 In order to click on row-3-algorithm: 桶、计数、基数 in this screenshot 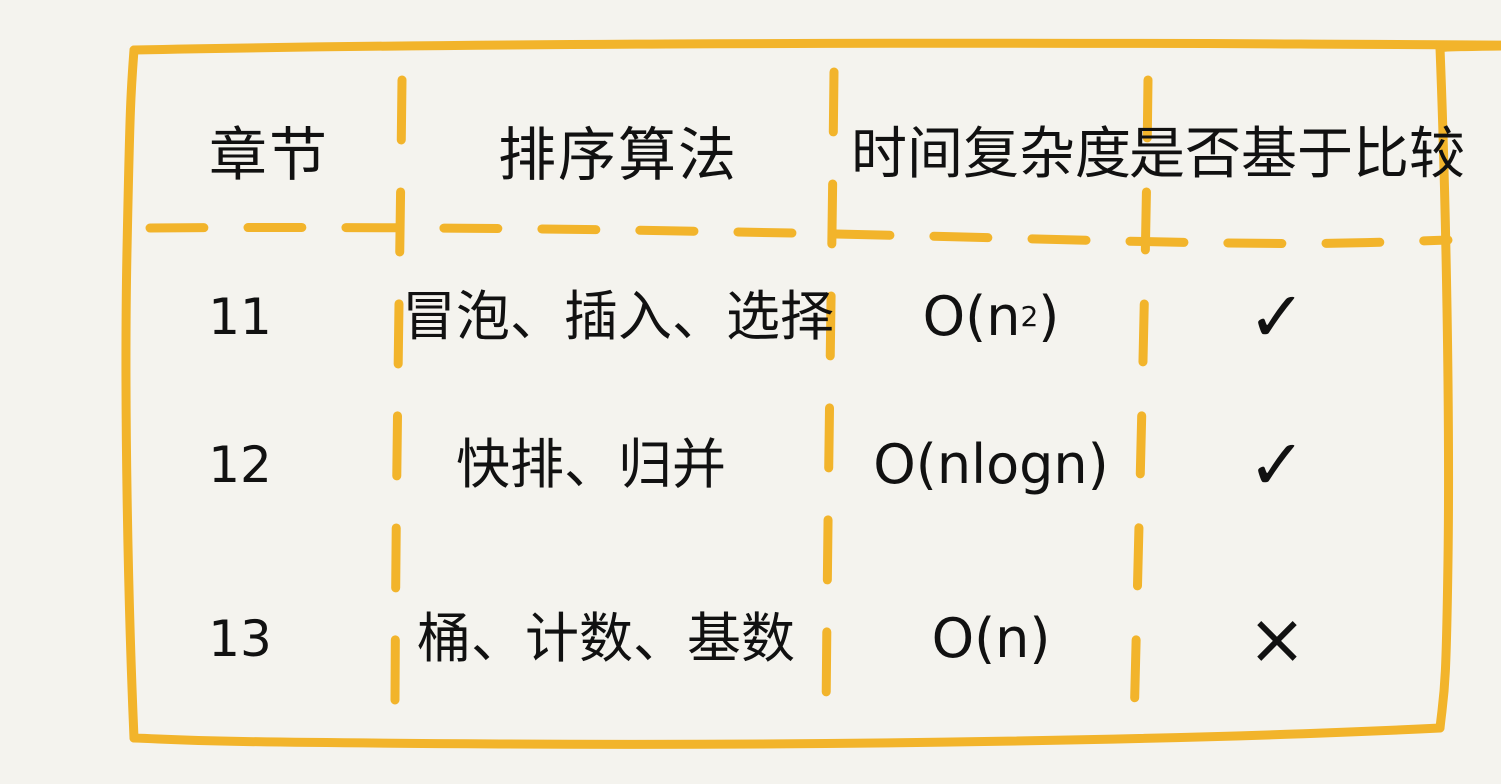, I will do `click(606, 638)`.